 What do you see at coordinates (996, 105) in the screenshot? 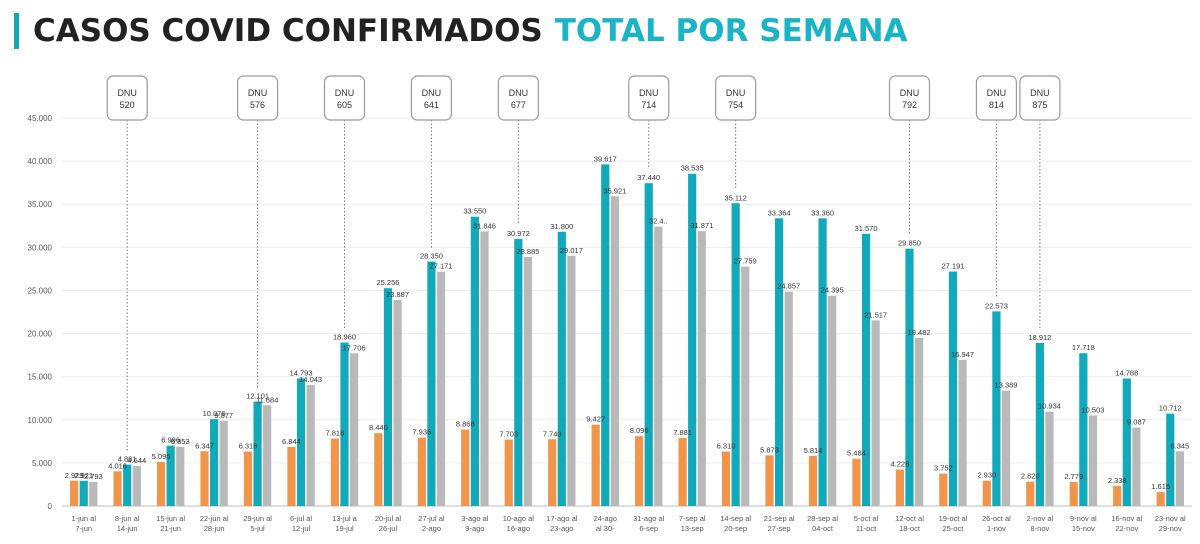
I see `dnu-label: 814` at bounding box center [996, 105].